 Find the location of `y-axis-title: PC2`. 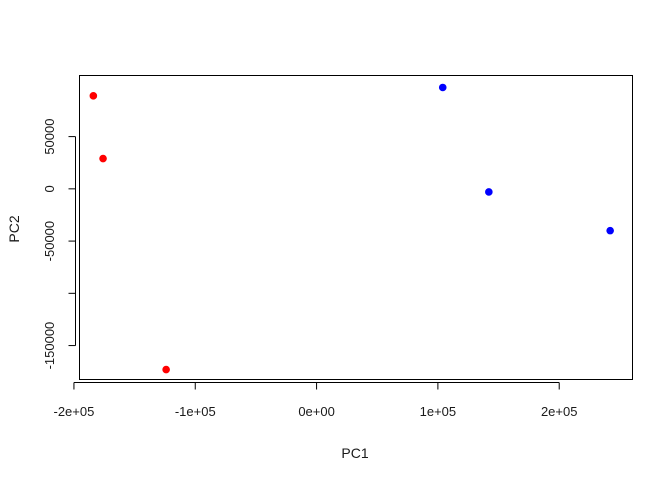

y-axis-title: PC2 is located at coordinates (14, 228).